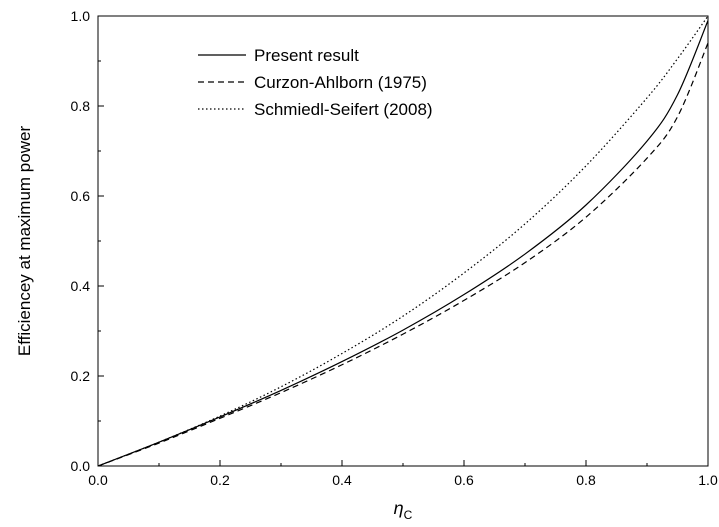 The width and height of the screenshot is (719, 527). I want to click on x-tick-label: 0.8, so click(586, 480).